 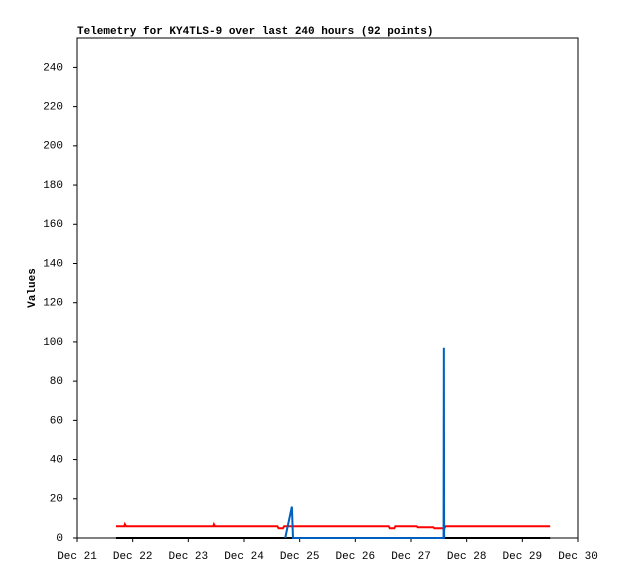 What do you see at coordinates (56, 500) in the screenshot?
I see `y-tick-label: 20` at bounding box center [56, 500].